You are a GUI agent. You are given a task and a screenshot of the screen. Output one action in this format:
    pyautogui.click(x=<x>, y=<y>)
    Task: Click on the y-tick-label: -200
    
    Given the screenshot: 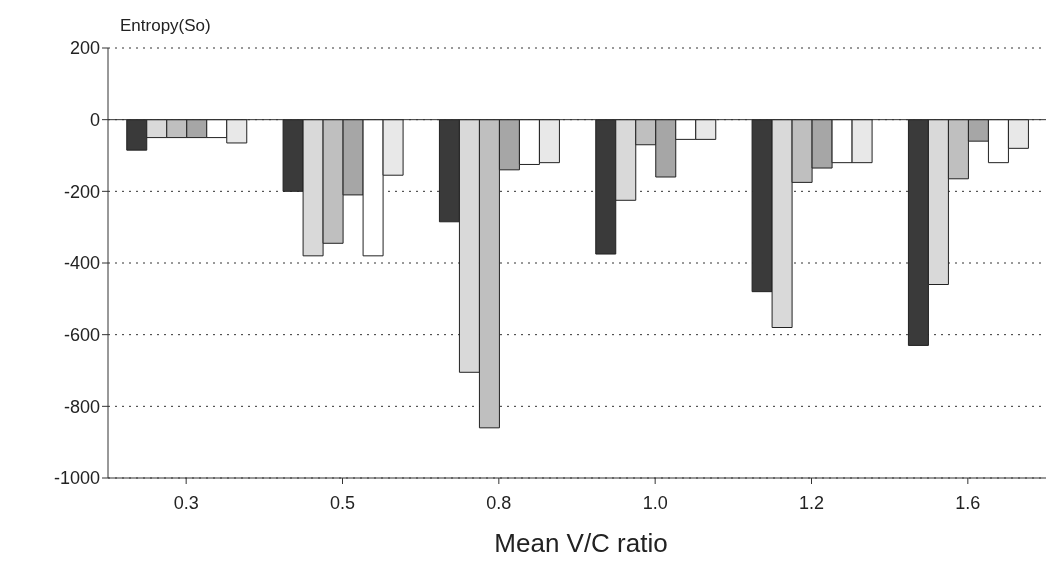 What is the action you would take?
    pyautogui.click(x=81, y=191)
    